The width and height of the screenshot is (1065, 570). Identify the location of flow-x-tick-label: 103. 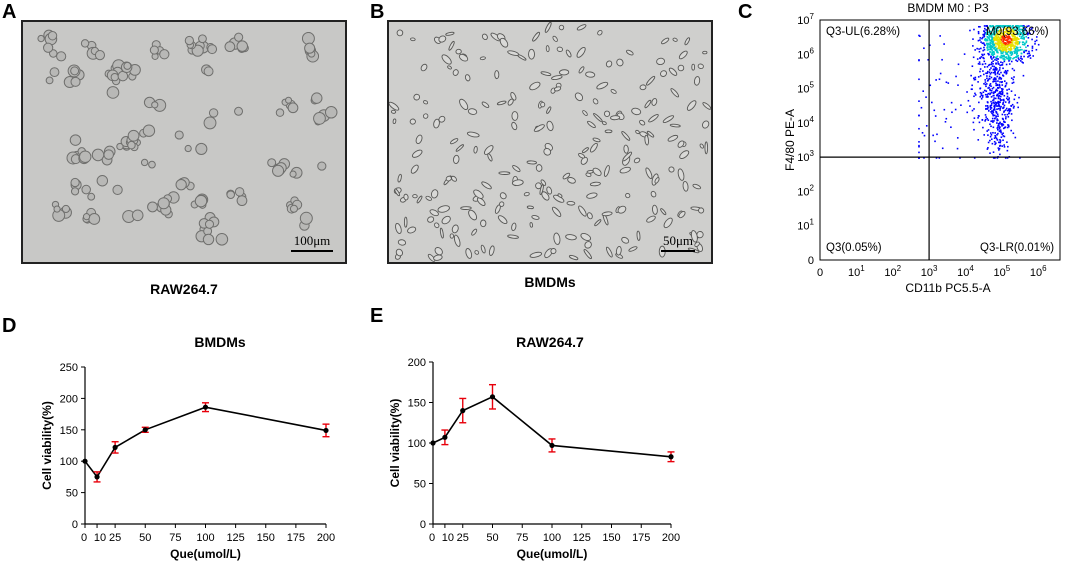
(929, 271).